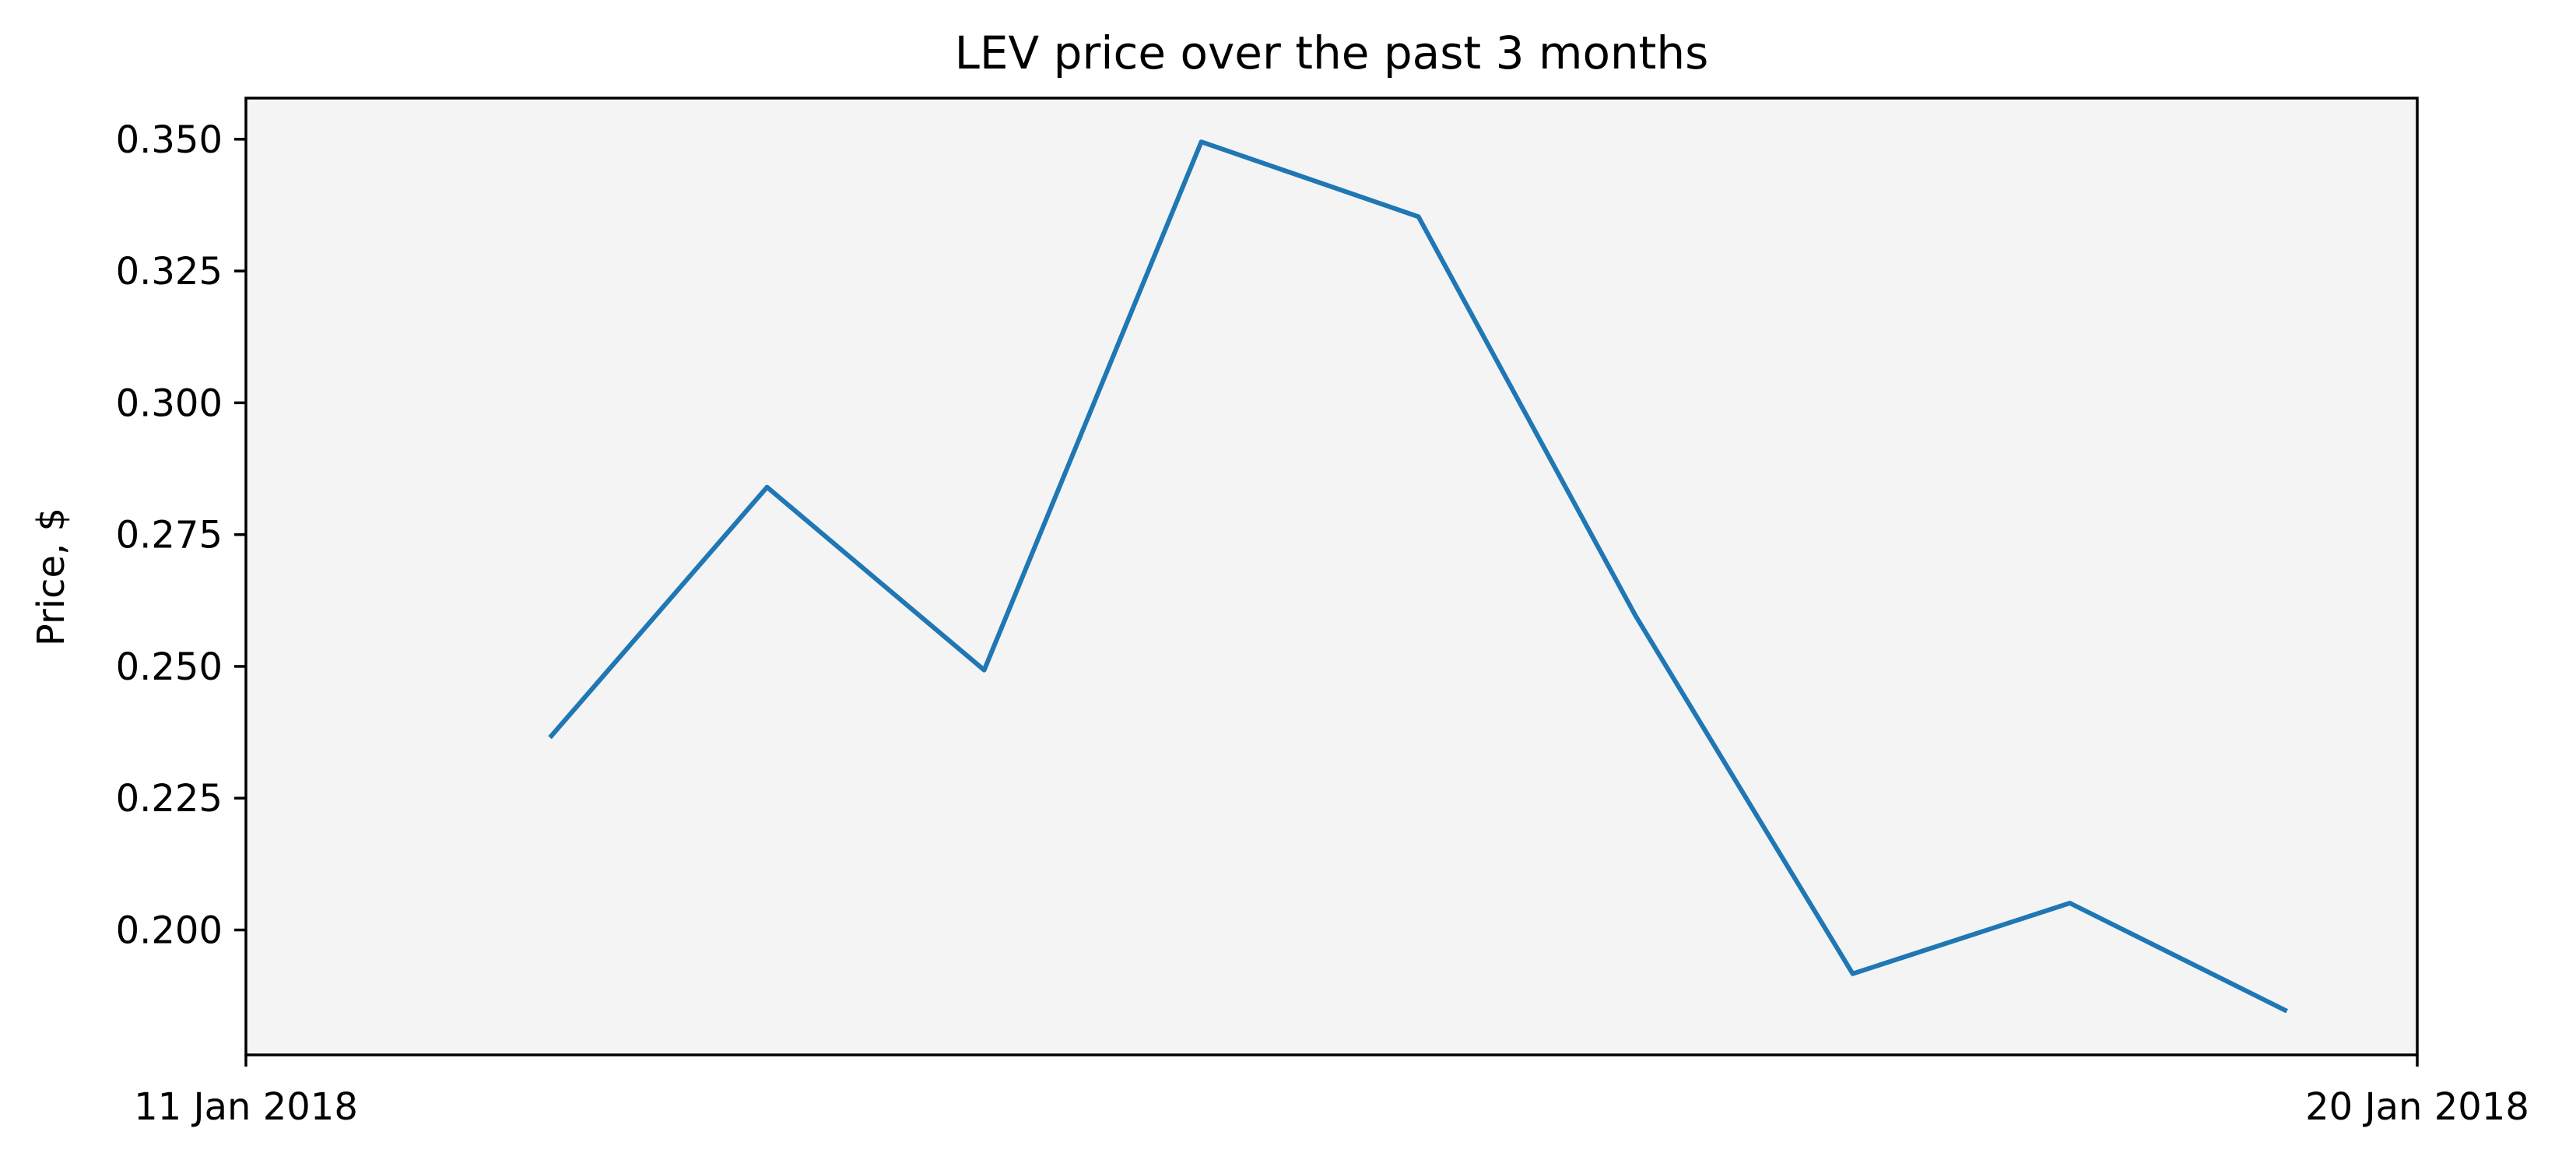  Describe the element at coordinates (1332, 1092) in the screenshot. I see `x-axis-ticks: 11 Jan 2018 20 Jan 2018` at that location.